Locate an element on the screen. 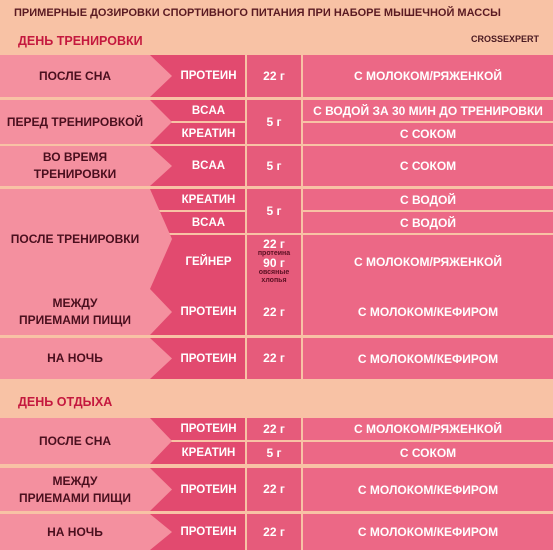  section-title: ДЕНЬ ТРЕНИРОВКИ is located at coordinates (80, 41).